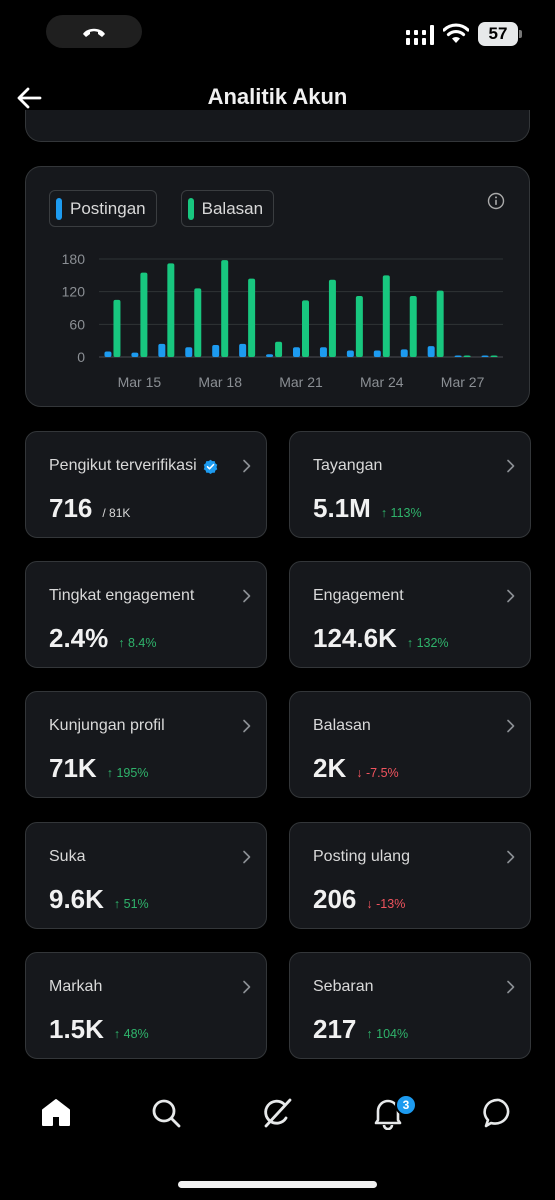 The width and height of the screenshot is (555, 1200). What do you see at coordinates (29, 98) in the screenshot?
I see `back-arrow-icon` at bounding box center [29, 98].